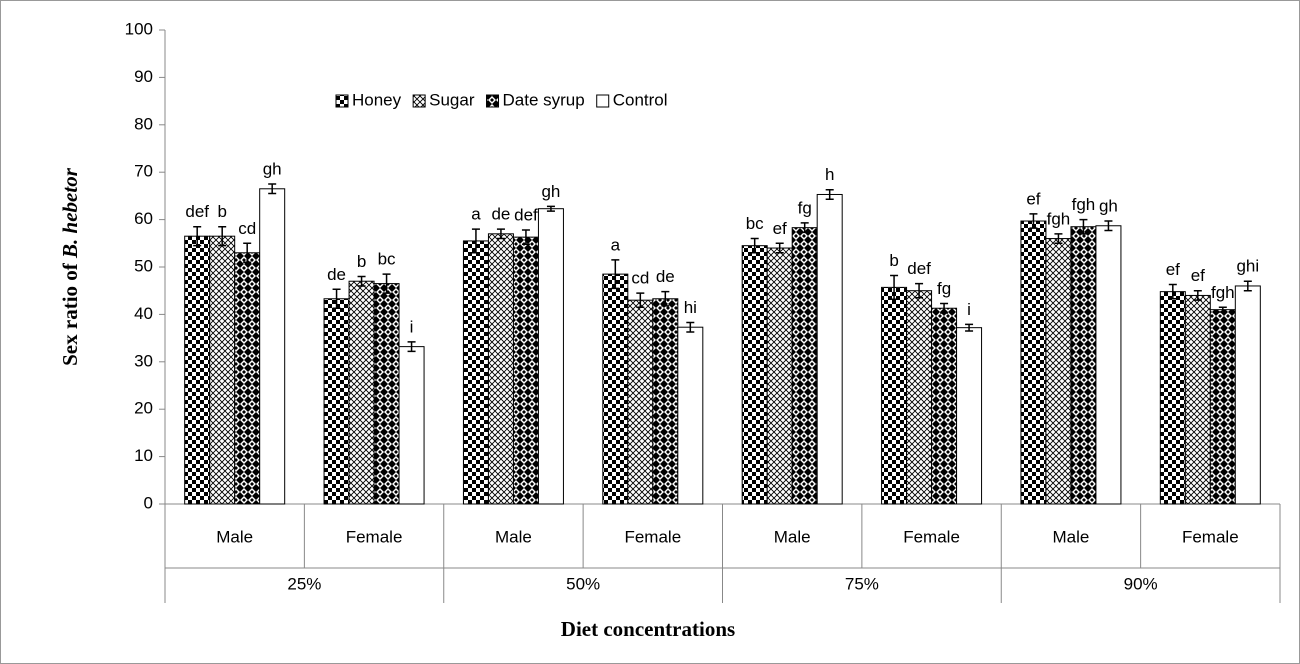 Image resolution: width=1300 pixels, height=664 pixels. What do you see at coordinates (143, 218) in the screenshot?
I see `y-tick-label: 60` at bounding box center [143, 218].